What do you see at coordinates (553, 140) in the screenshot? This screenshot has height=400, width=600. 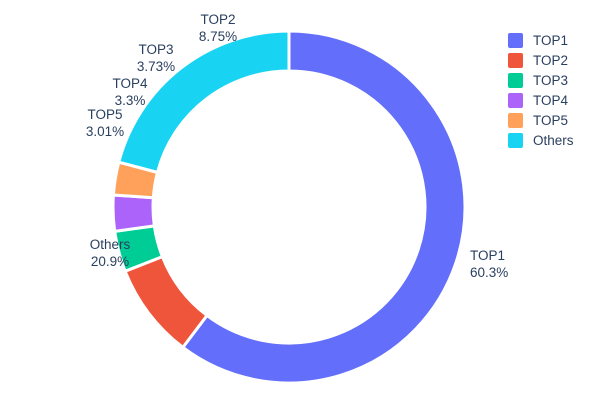 I see `legend-item-label: Others` at bounding box center [553, 140].